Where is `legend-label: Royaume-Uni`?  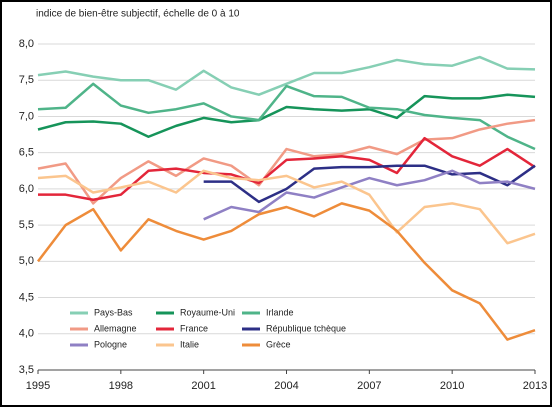 legend-label: Royaume-Uni is located at coordinates (207, 312).